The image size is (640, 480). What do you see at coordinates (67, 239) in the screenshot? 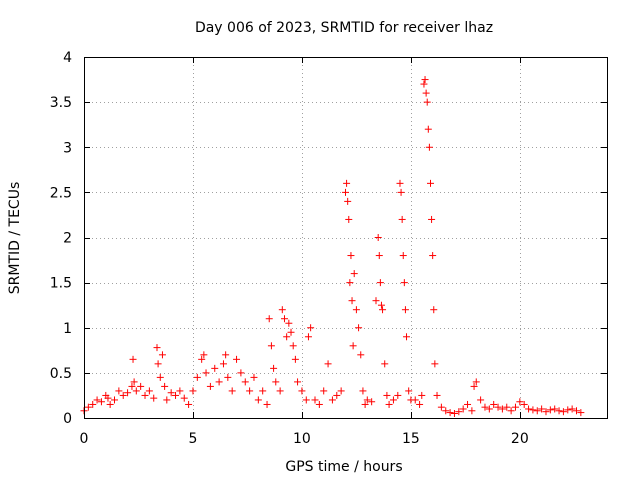
I see `y-tick-label: 2` at bounding box center [67, 239].